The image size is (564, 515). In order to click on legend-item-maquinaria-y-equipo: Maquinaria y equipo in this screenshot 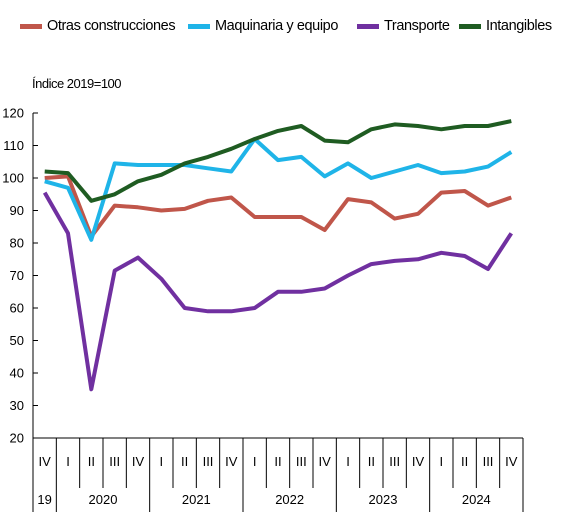, I will do `click(263, 26)`.